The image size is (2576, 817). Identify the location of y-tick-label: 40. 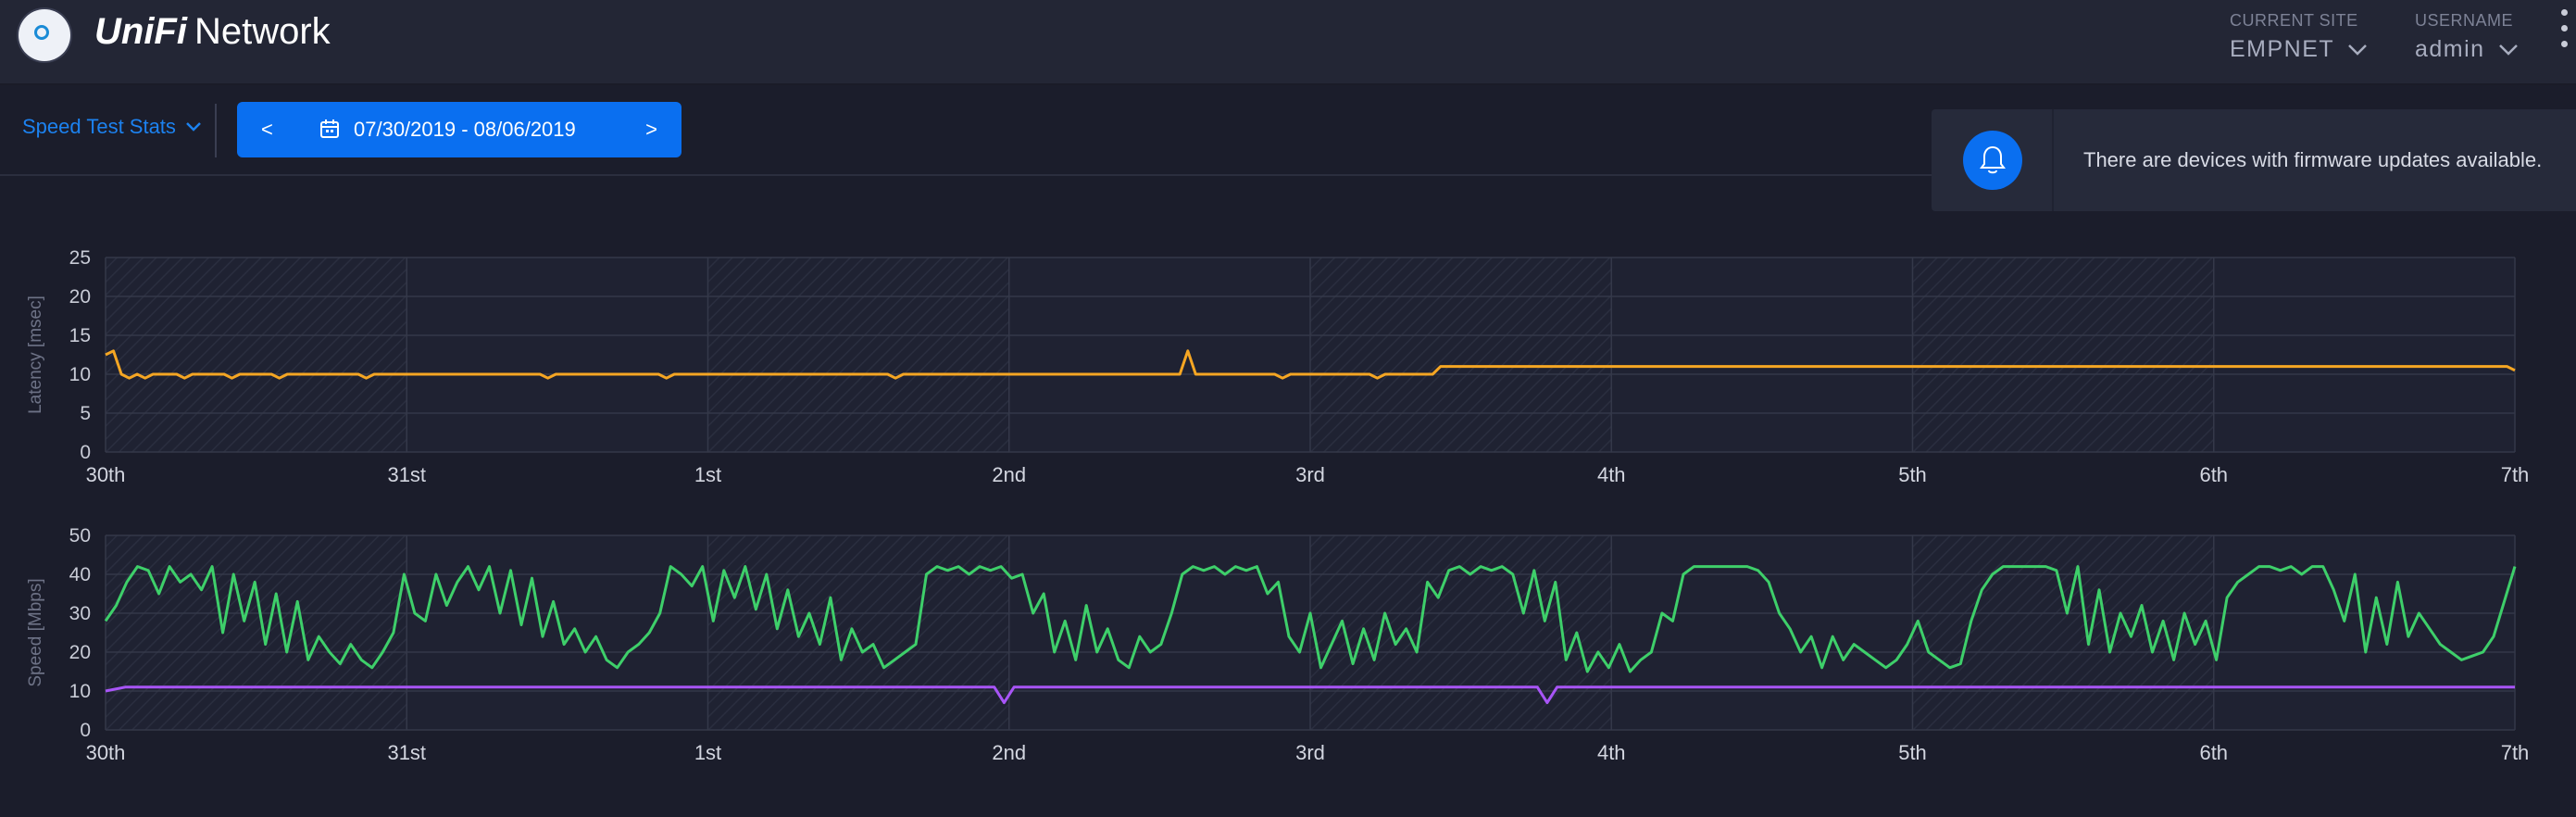
(80, 574).